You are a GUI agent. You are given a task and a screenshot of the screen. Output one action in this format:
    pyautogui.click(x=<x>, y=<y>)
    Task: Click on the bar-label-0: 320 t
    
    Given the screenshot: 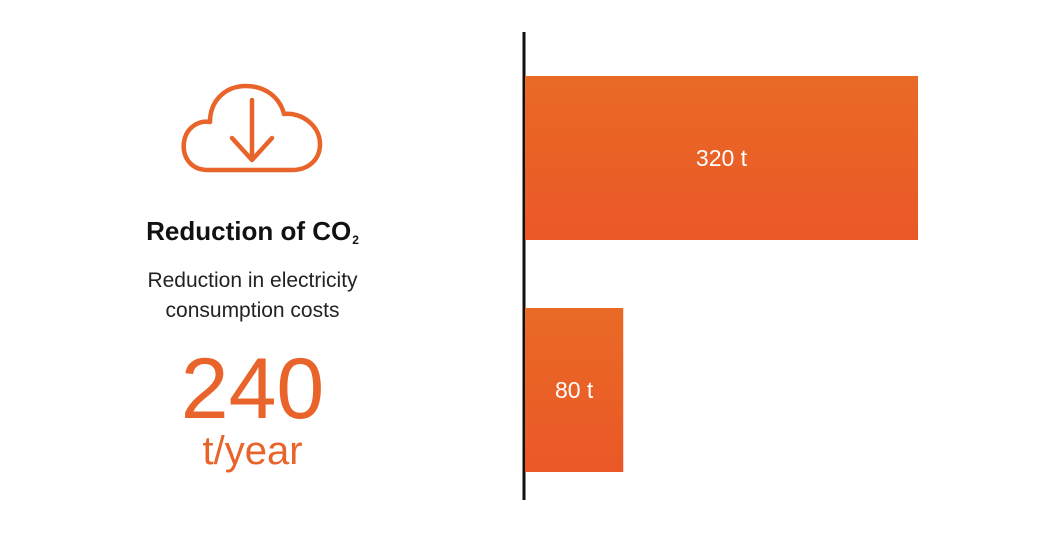 What is the action you would take?
    pyautogui.click(x=722, y=158)
    